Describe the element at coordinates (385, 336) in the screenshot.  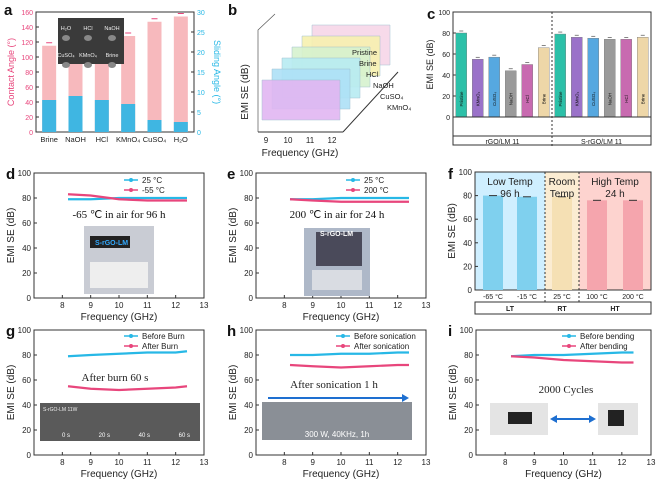
I see `legend-label: Before sonication` at that location.